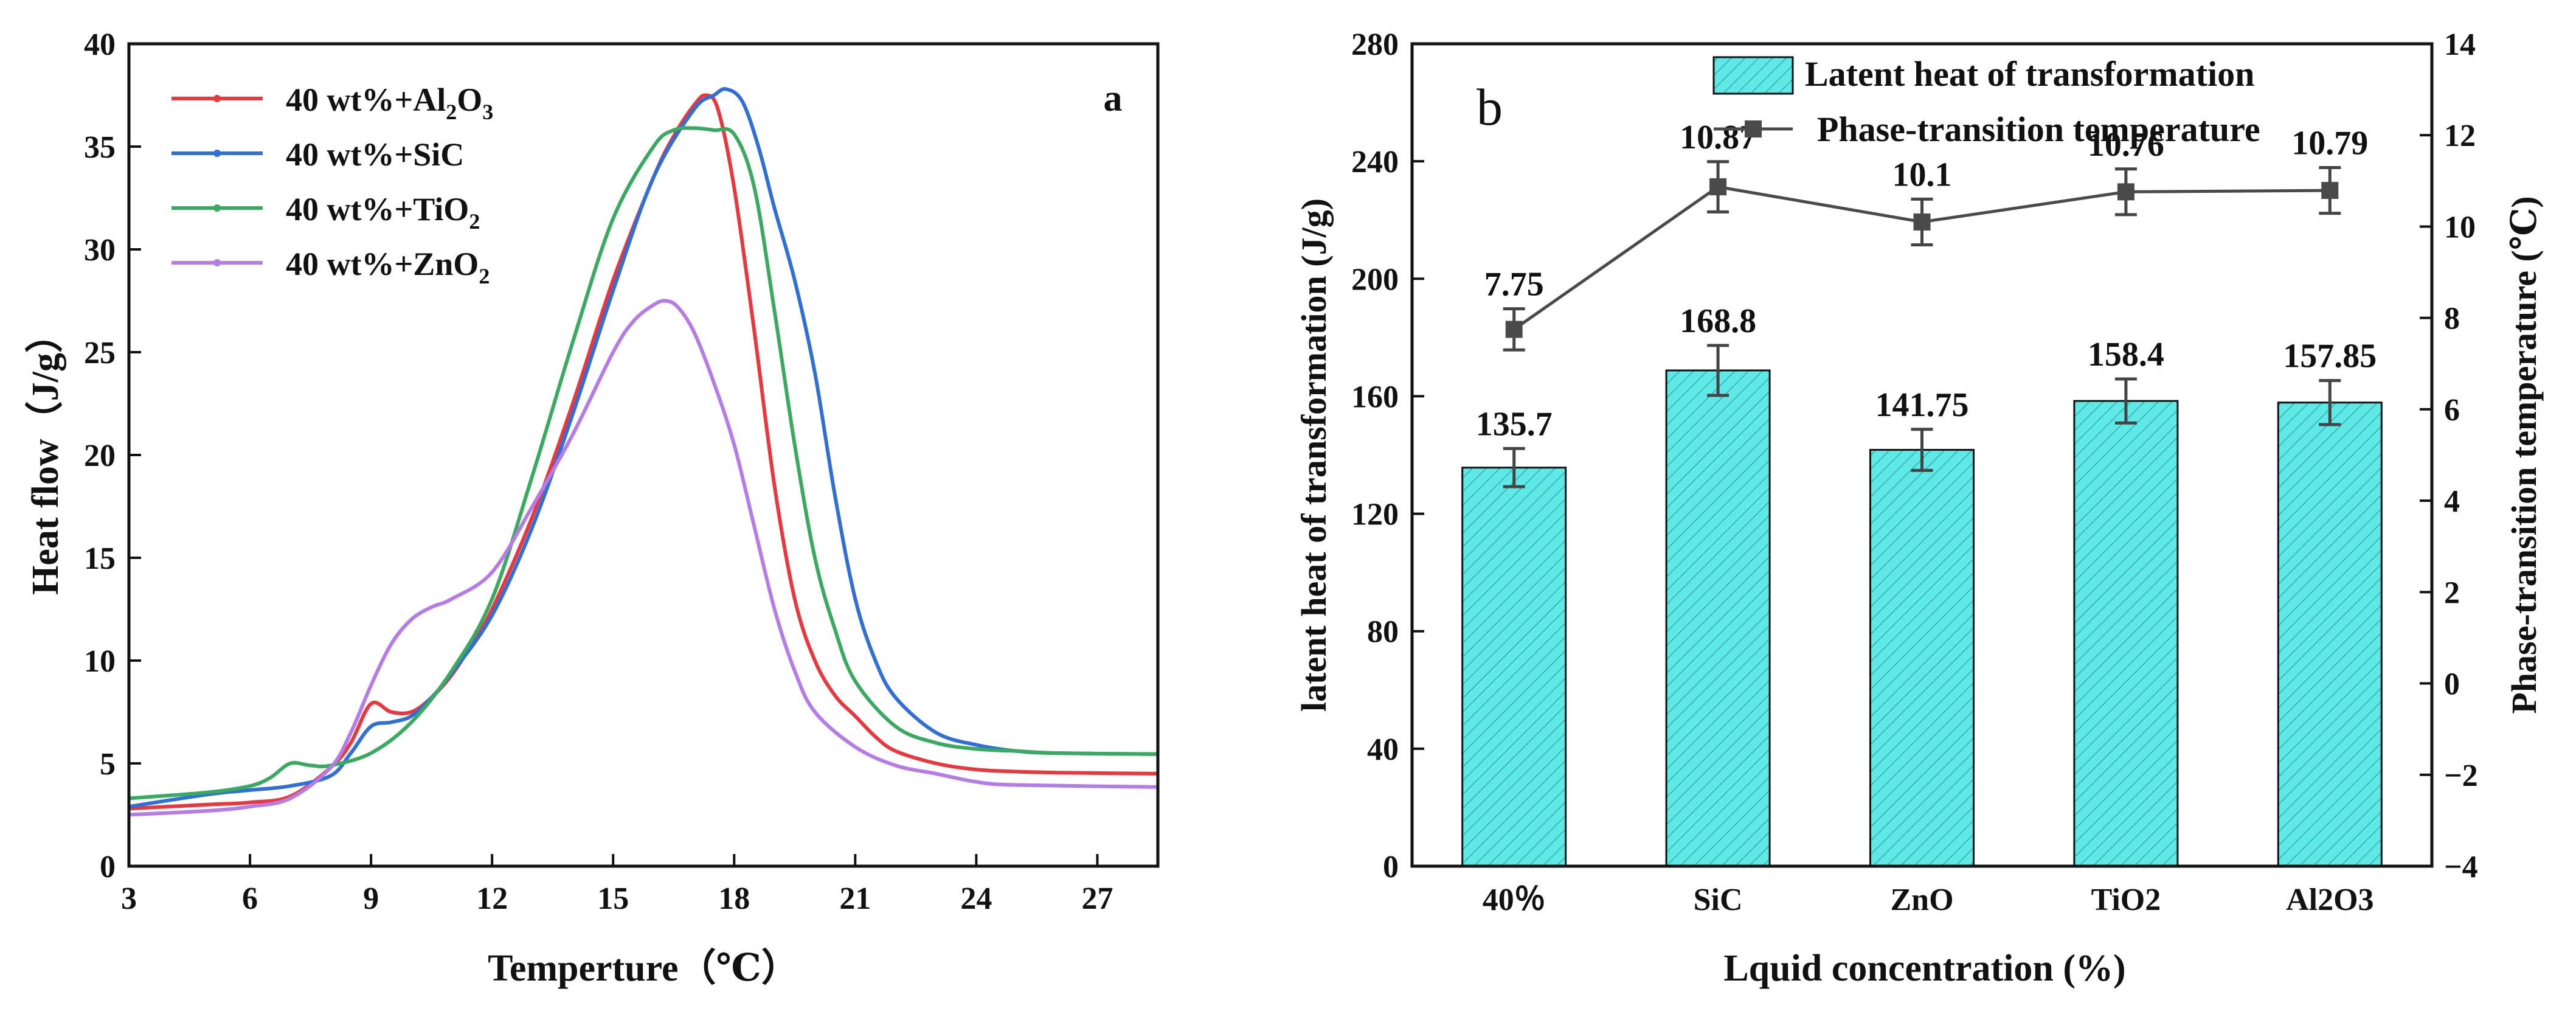 This screenshot has width=2576, height=1014. Describe the element at coordinates (375, 154) in the screenshot. I see `legend-label-sic: 40 wt%+SiC` at that location.